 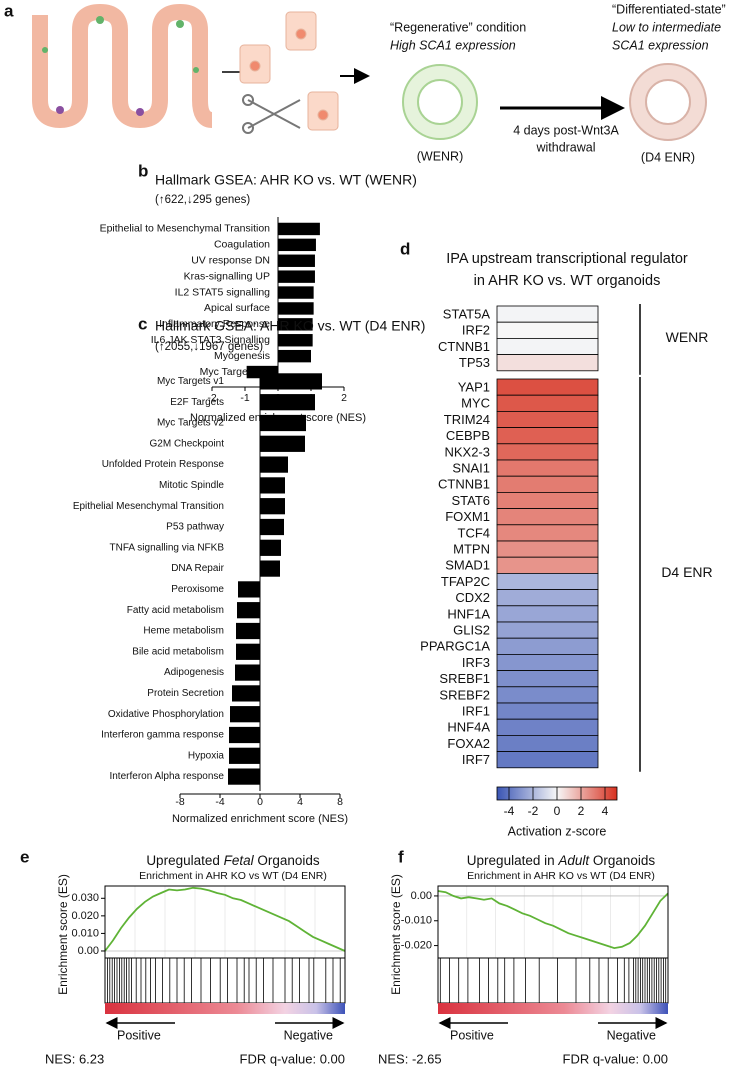 What do you see at coordinates (286, 180) in the screenshot?
I see `chart-title: Hallmark GSEA: AHR KO vs. WT (WENR)` at bounding box center [286, 180].